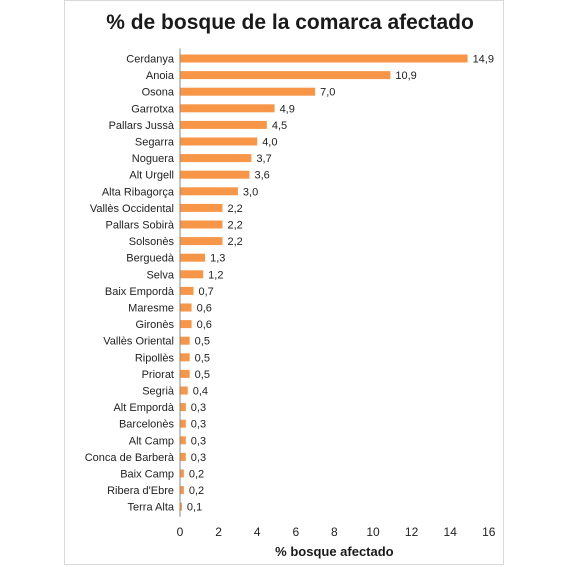 The image size is (580, 567). What do you see at coordinates (152, 242) in the screenshot?
I see `category-label: Solsonès` at bounding box center [152, 242].